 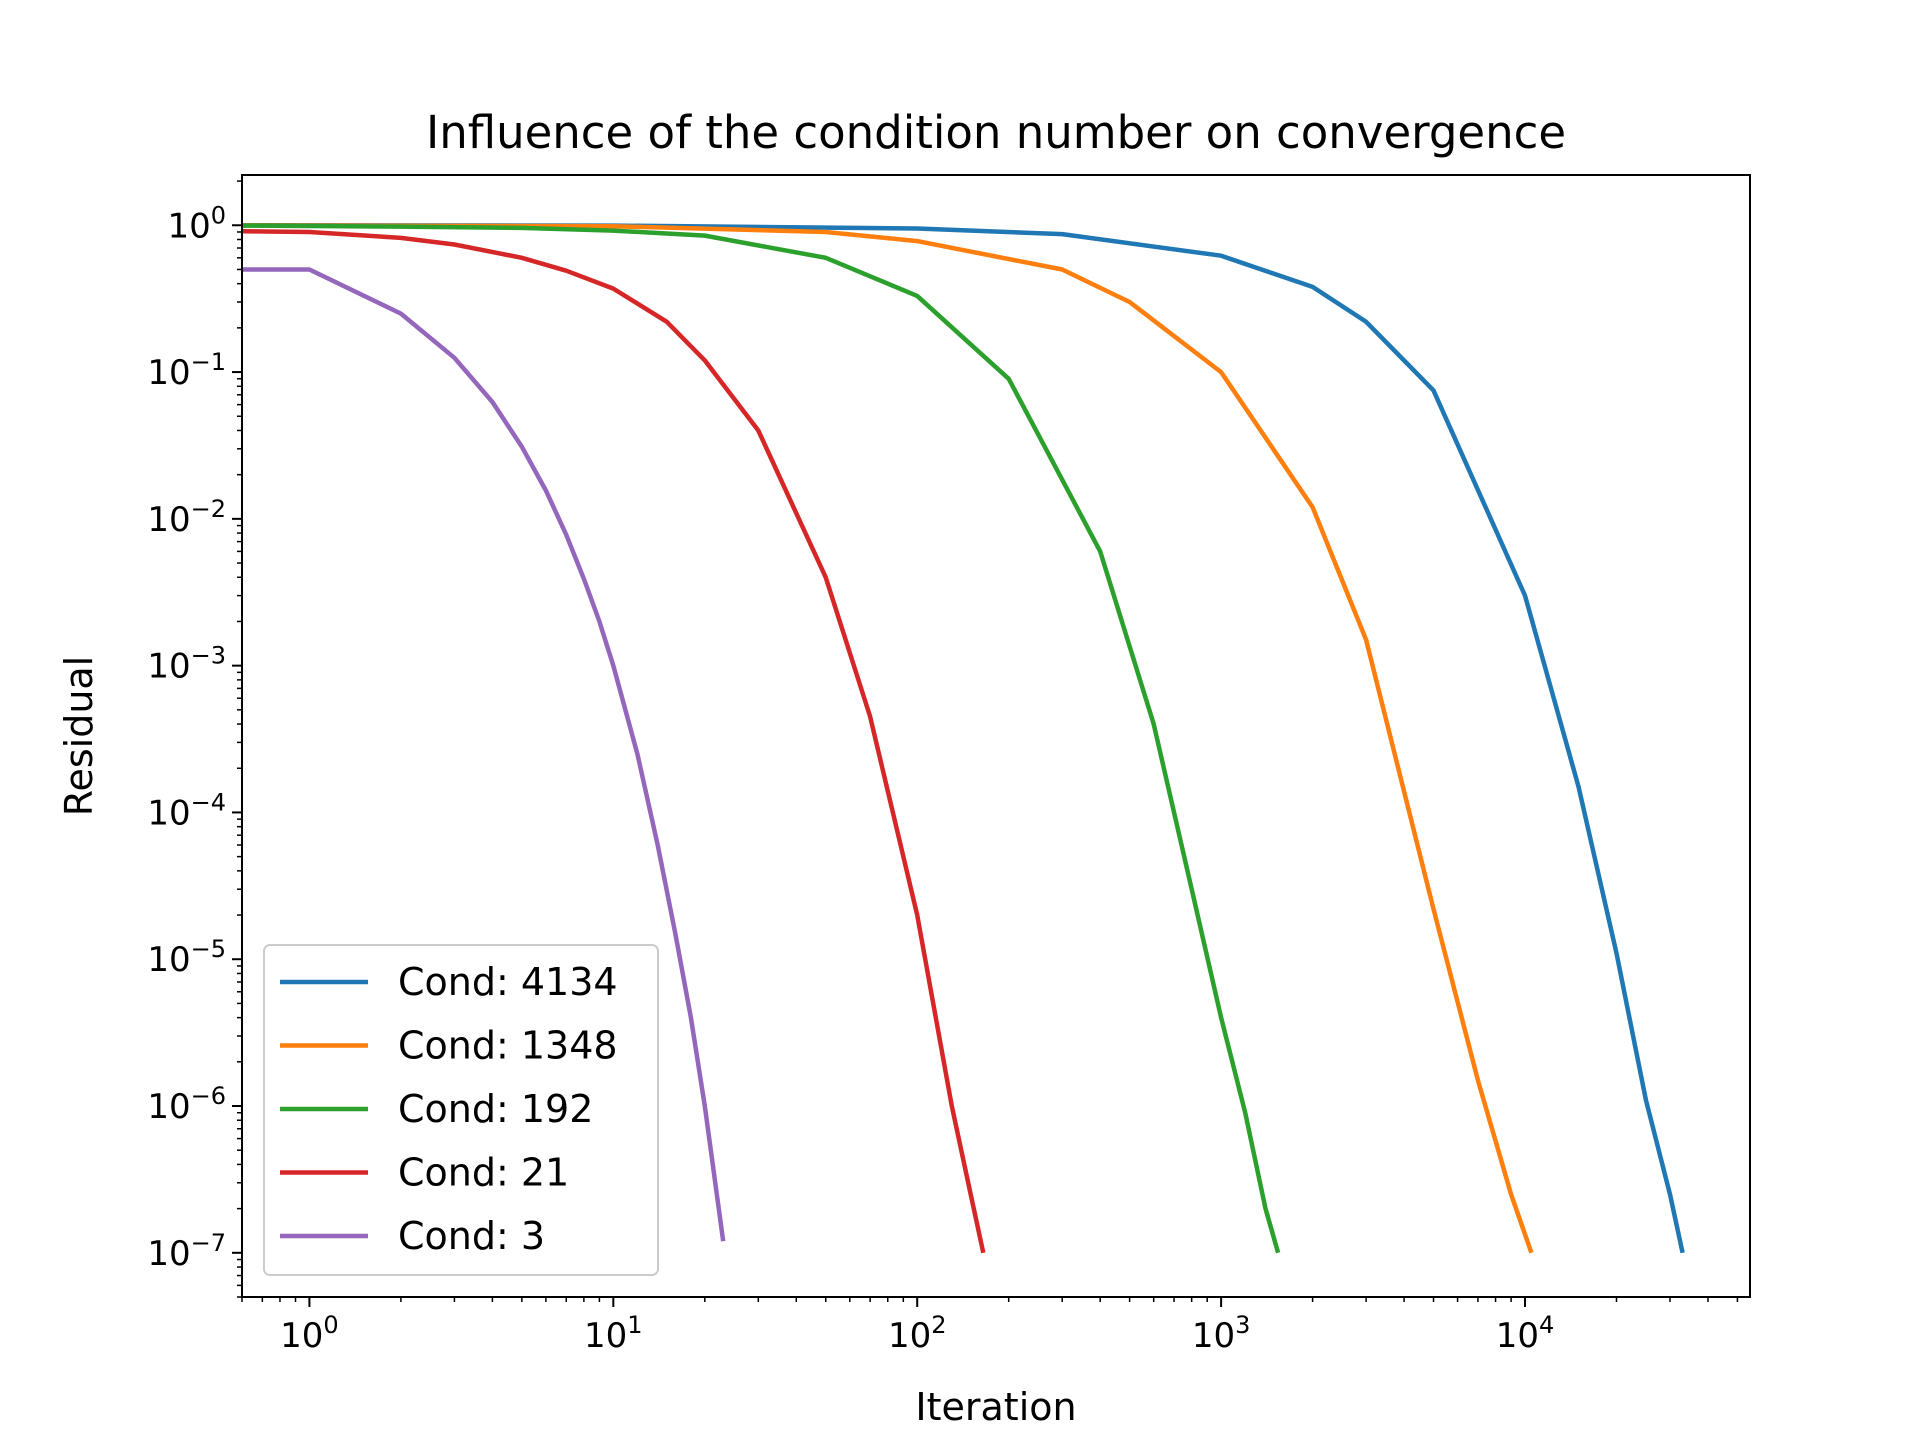 I want to click on y-tick-label-3: 10⁻³, so click(x=186, y=664).